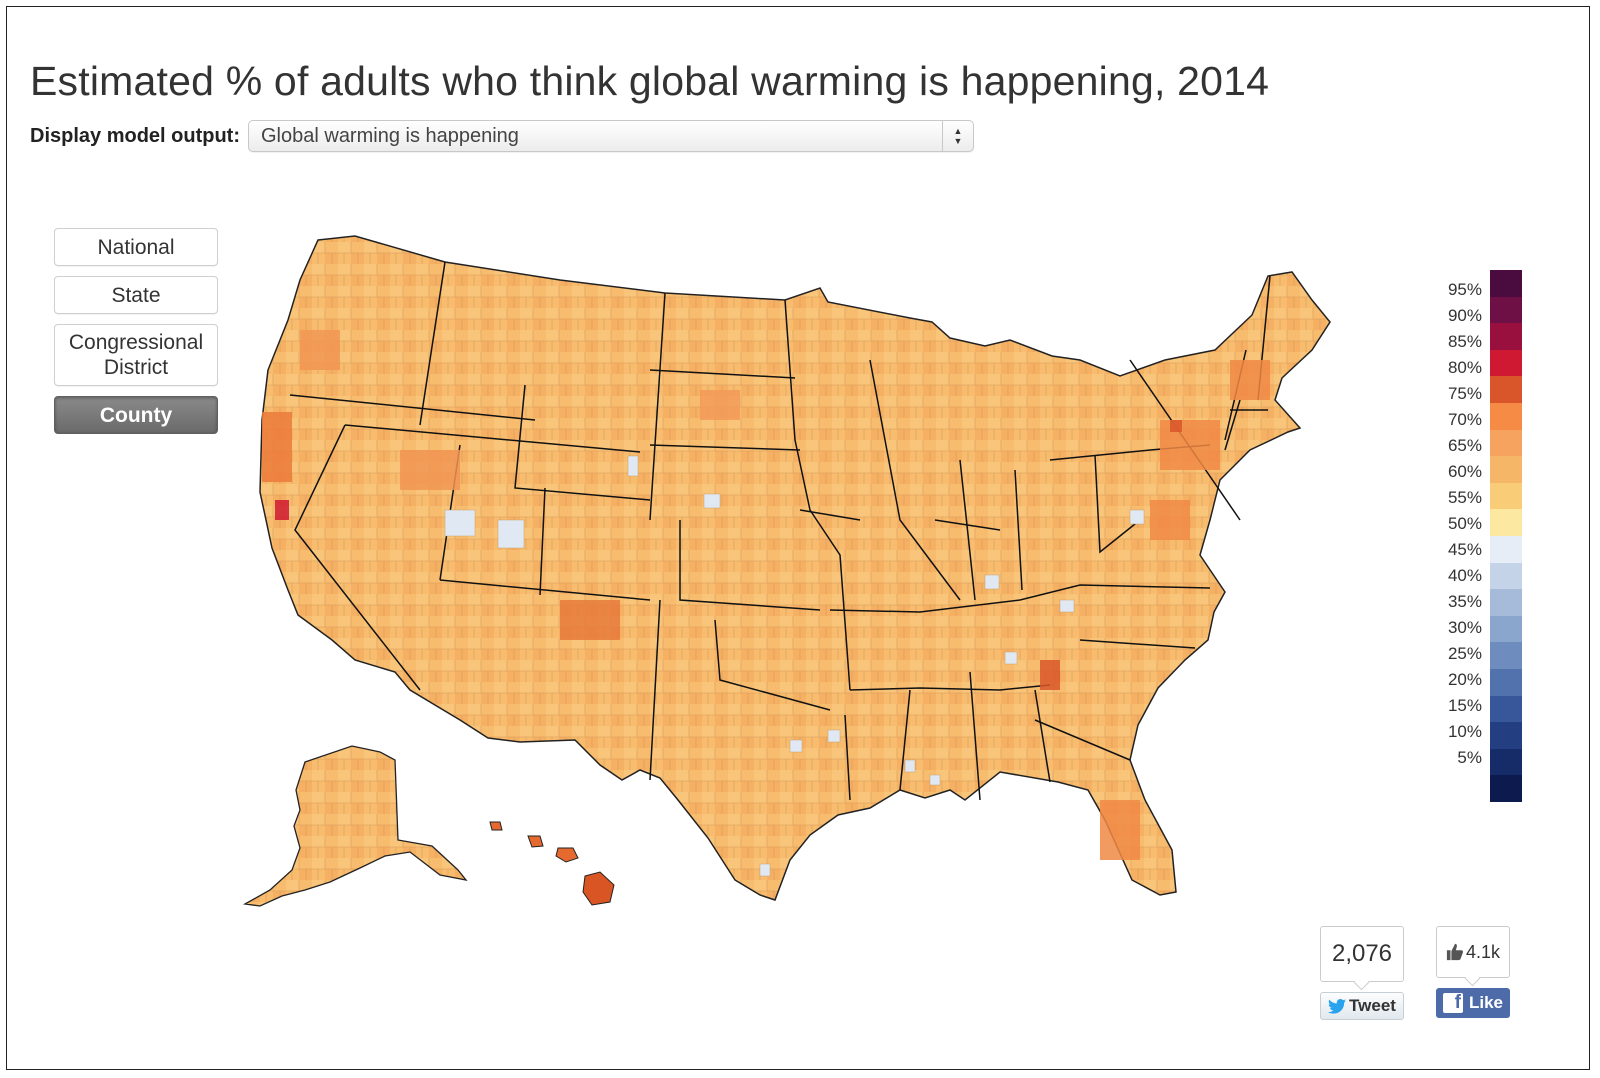 The width and height of the screenshot is (1600, 1078). Describe the element at coordinates (1464, 445) in the screenshot. I see `legend-tick: 65%` at that location.